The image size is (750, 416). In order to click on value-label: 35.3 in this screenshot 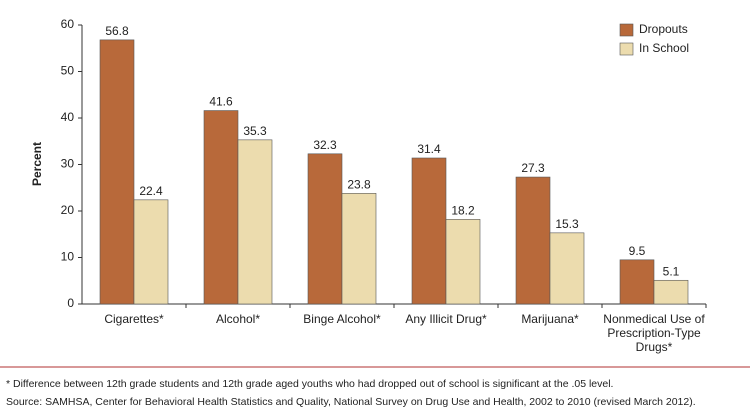, I will do `click(255, 131)`.